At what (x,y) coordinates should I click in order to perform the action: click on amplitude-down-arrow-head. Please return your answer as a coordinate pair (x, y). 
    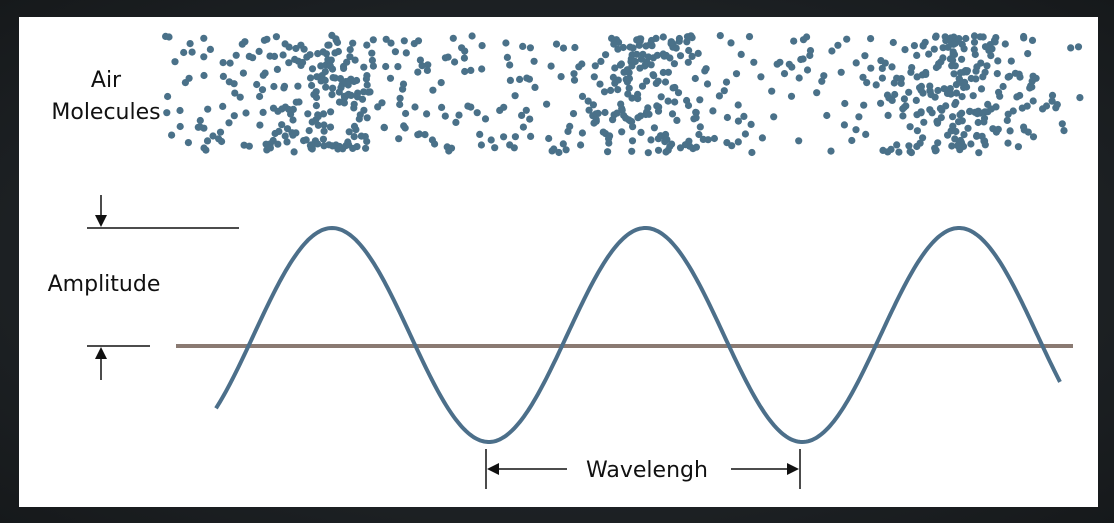
    Looking at the image, I should click on (101, 221).